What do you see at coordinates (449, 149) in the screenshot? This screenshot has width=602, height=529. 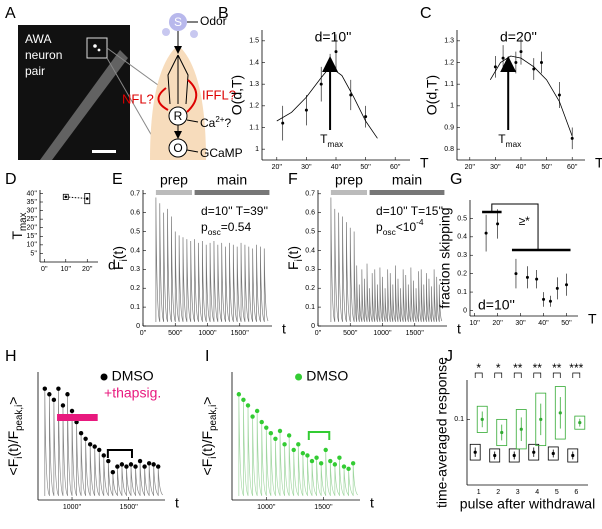 I see `y-tick-label: 0.8` at bounding box center [449, 149].